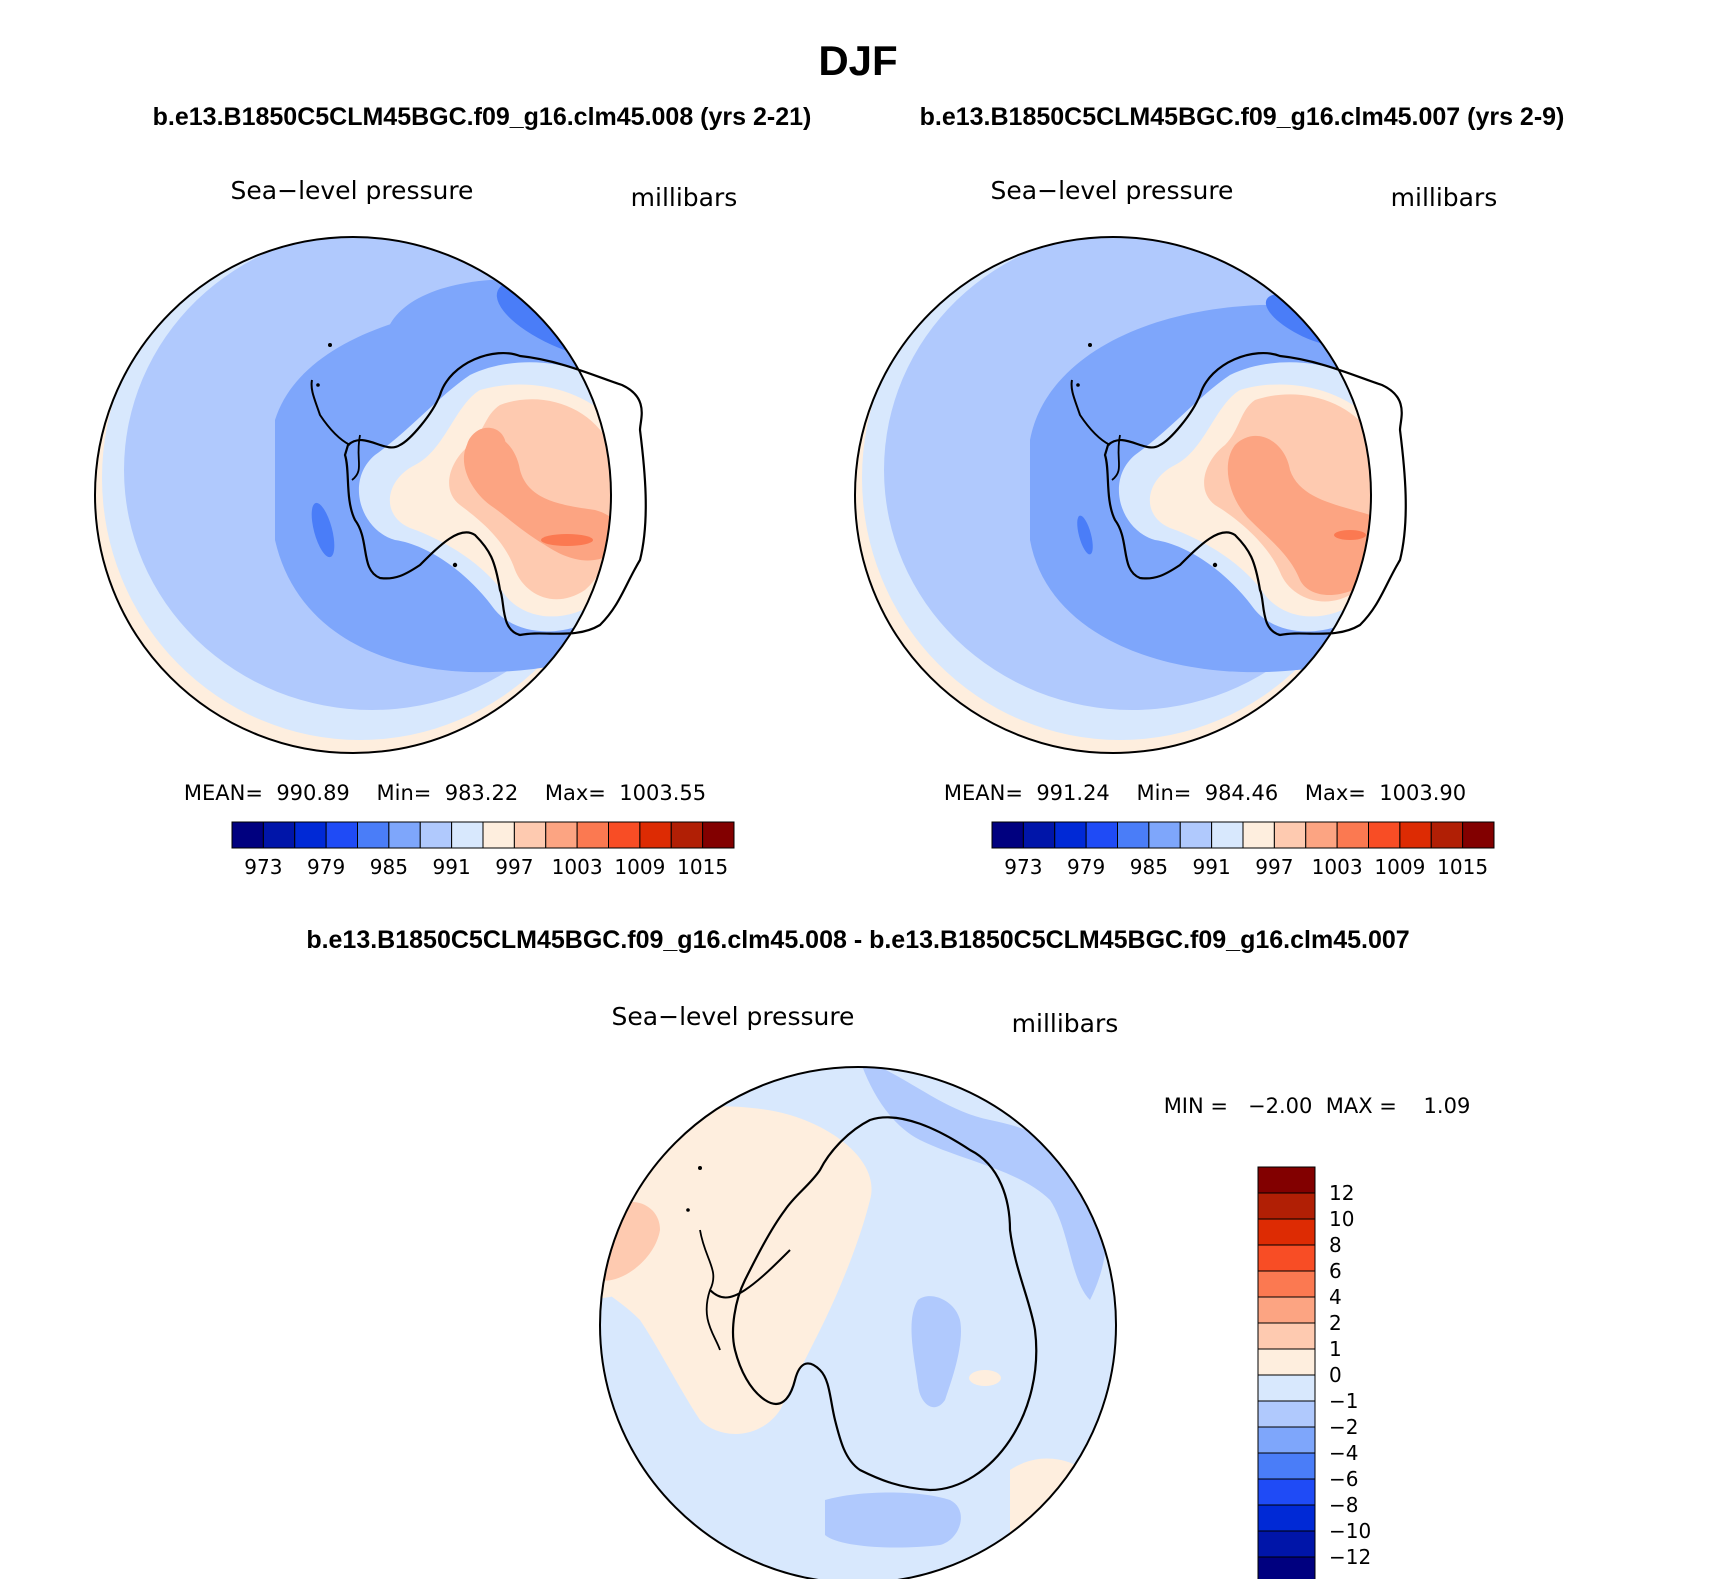  I want to click on colorbar-tick-label: 1, so click(1335, 1349).